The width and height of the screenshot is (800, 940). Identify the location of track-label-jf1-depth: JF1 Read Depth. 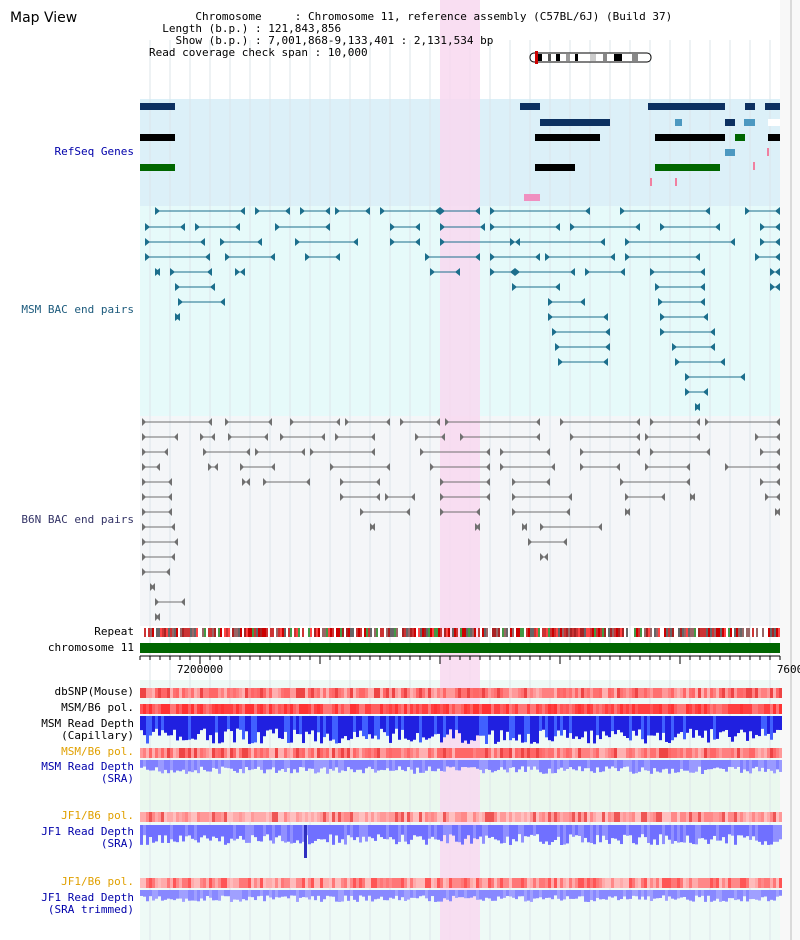
(87, 831).